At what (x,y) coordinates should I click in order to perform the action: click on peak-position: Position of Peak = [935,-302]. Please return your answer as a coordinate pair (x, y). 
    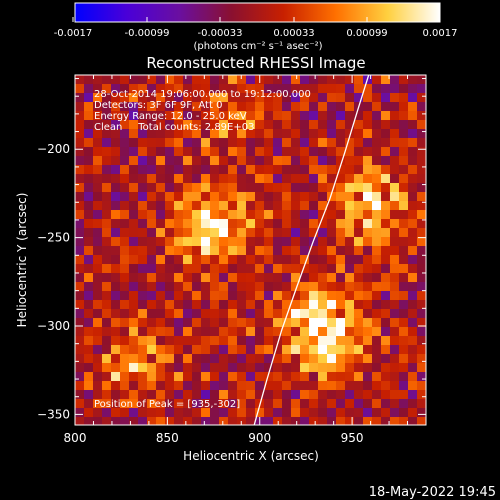
    Looking at the image, I should click on (167, 404).